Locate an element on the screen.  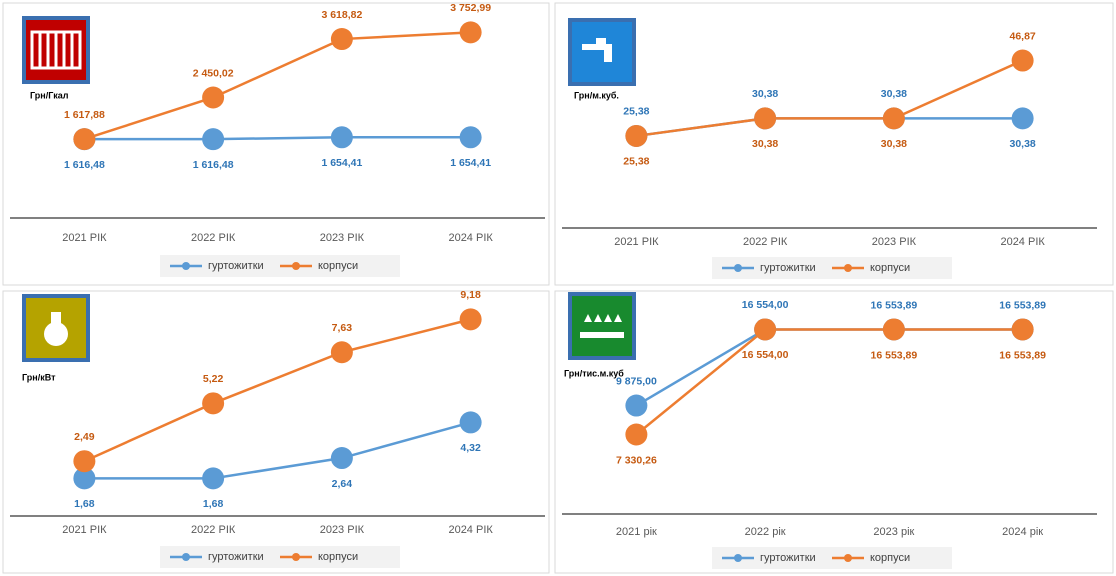
data-label: 4,32 is located at coordinates (470, 448).